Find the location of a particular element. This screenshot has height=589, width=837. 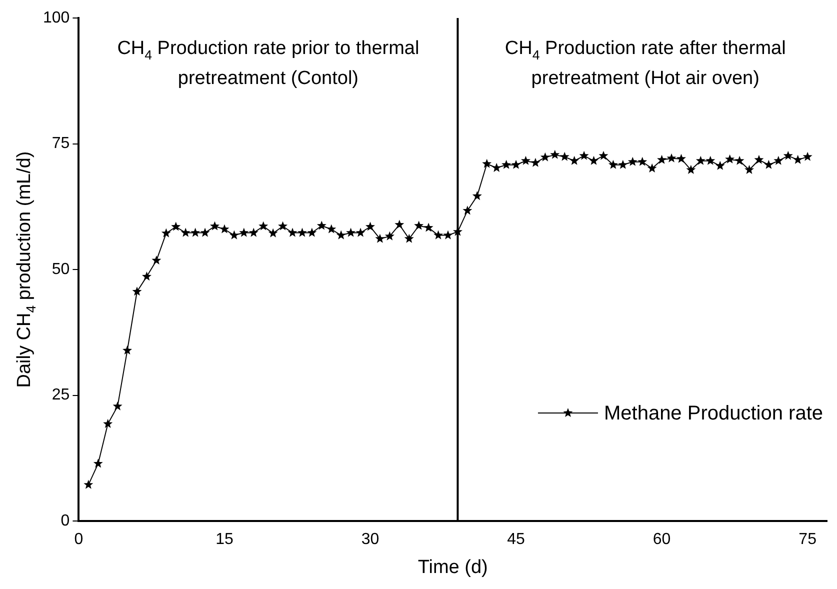

y-tick-label: 100 is located at coordinates (56, 17).